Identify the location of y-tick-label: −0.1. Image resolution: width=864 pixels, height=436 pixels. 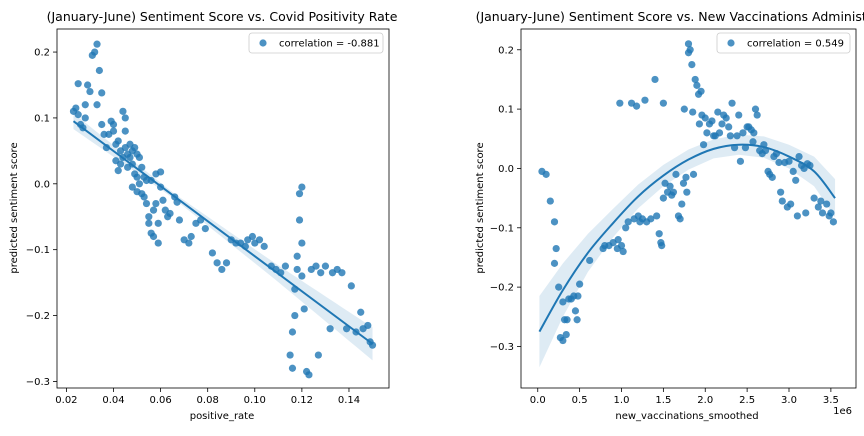
(502, 228).